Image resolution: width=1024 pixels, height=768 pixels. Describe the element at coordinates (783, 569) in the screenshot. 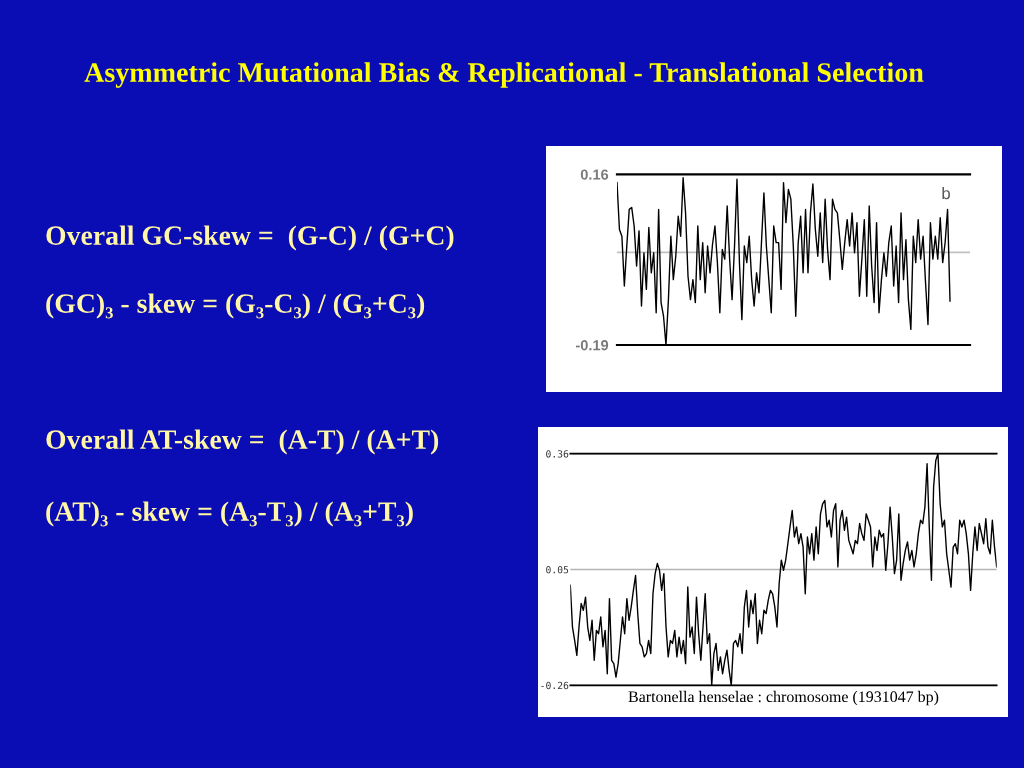

I see `line-series` at that location.